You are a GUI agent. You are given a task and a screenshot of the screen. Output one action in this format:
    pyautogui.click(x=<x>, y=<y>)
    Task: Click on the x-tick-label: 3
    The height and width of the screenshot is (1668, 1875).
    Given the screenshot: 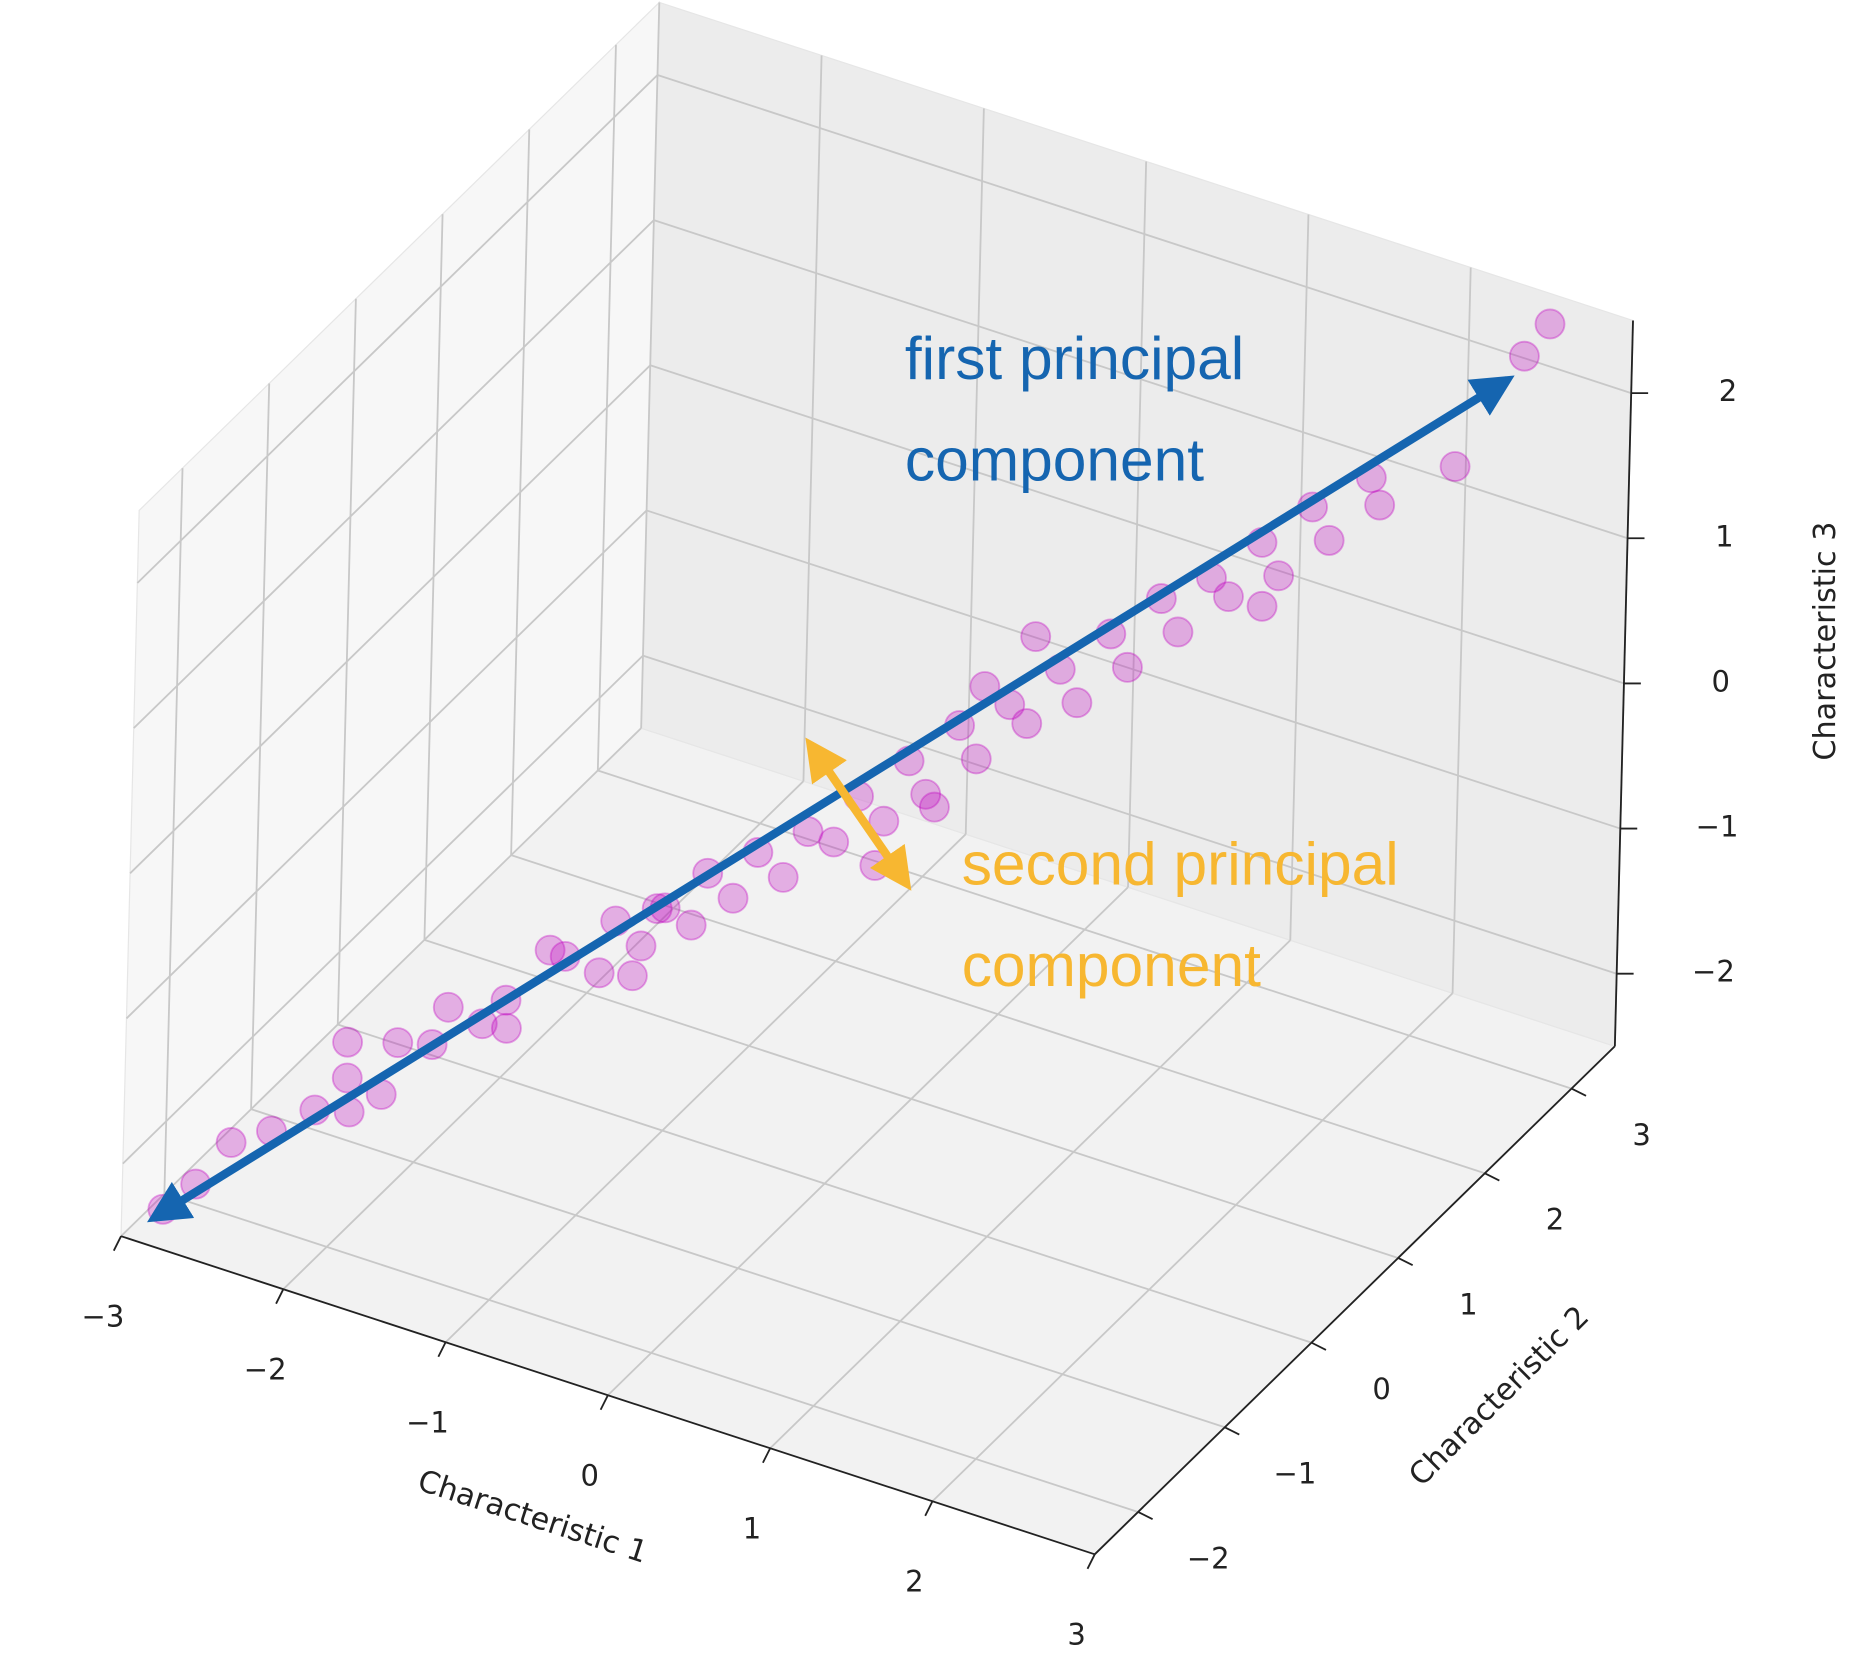 What is the action you would take?
    pyautogui.click(x=1076, y=1635)
    